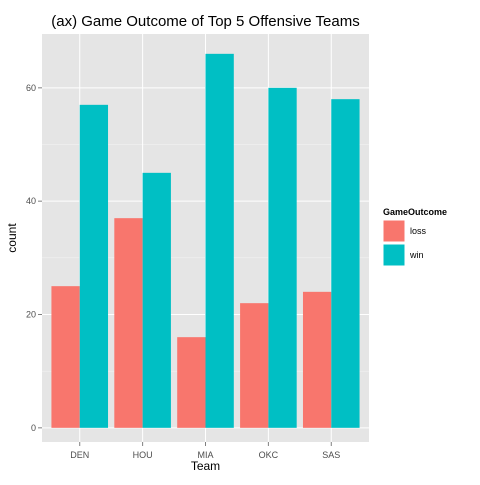 This screenshot has width=480, height=485. Describe the element at coordinates (12, 238) in the screenshot. I see `y-axis-title: count` at that location.